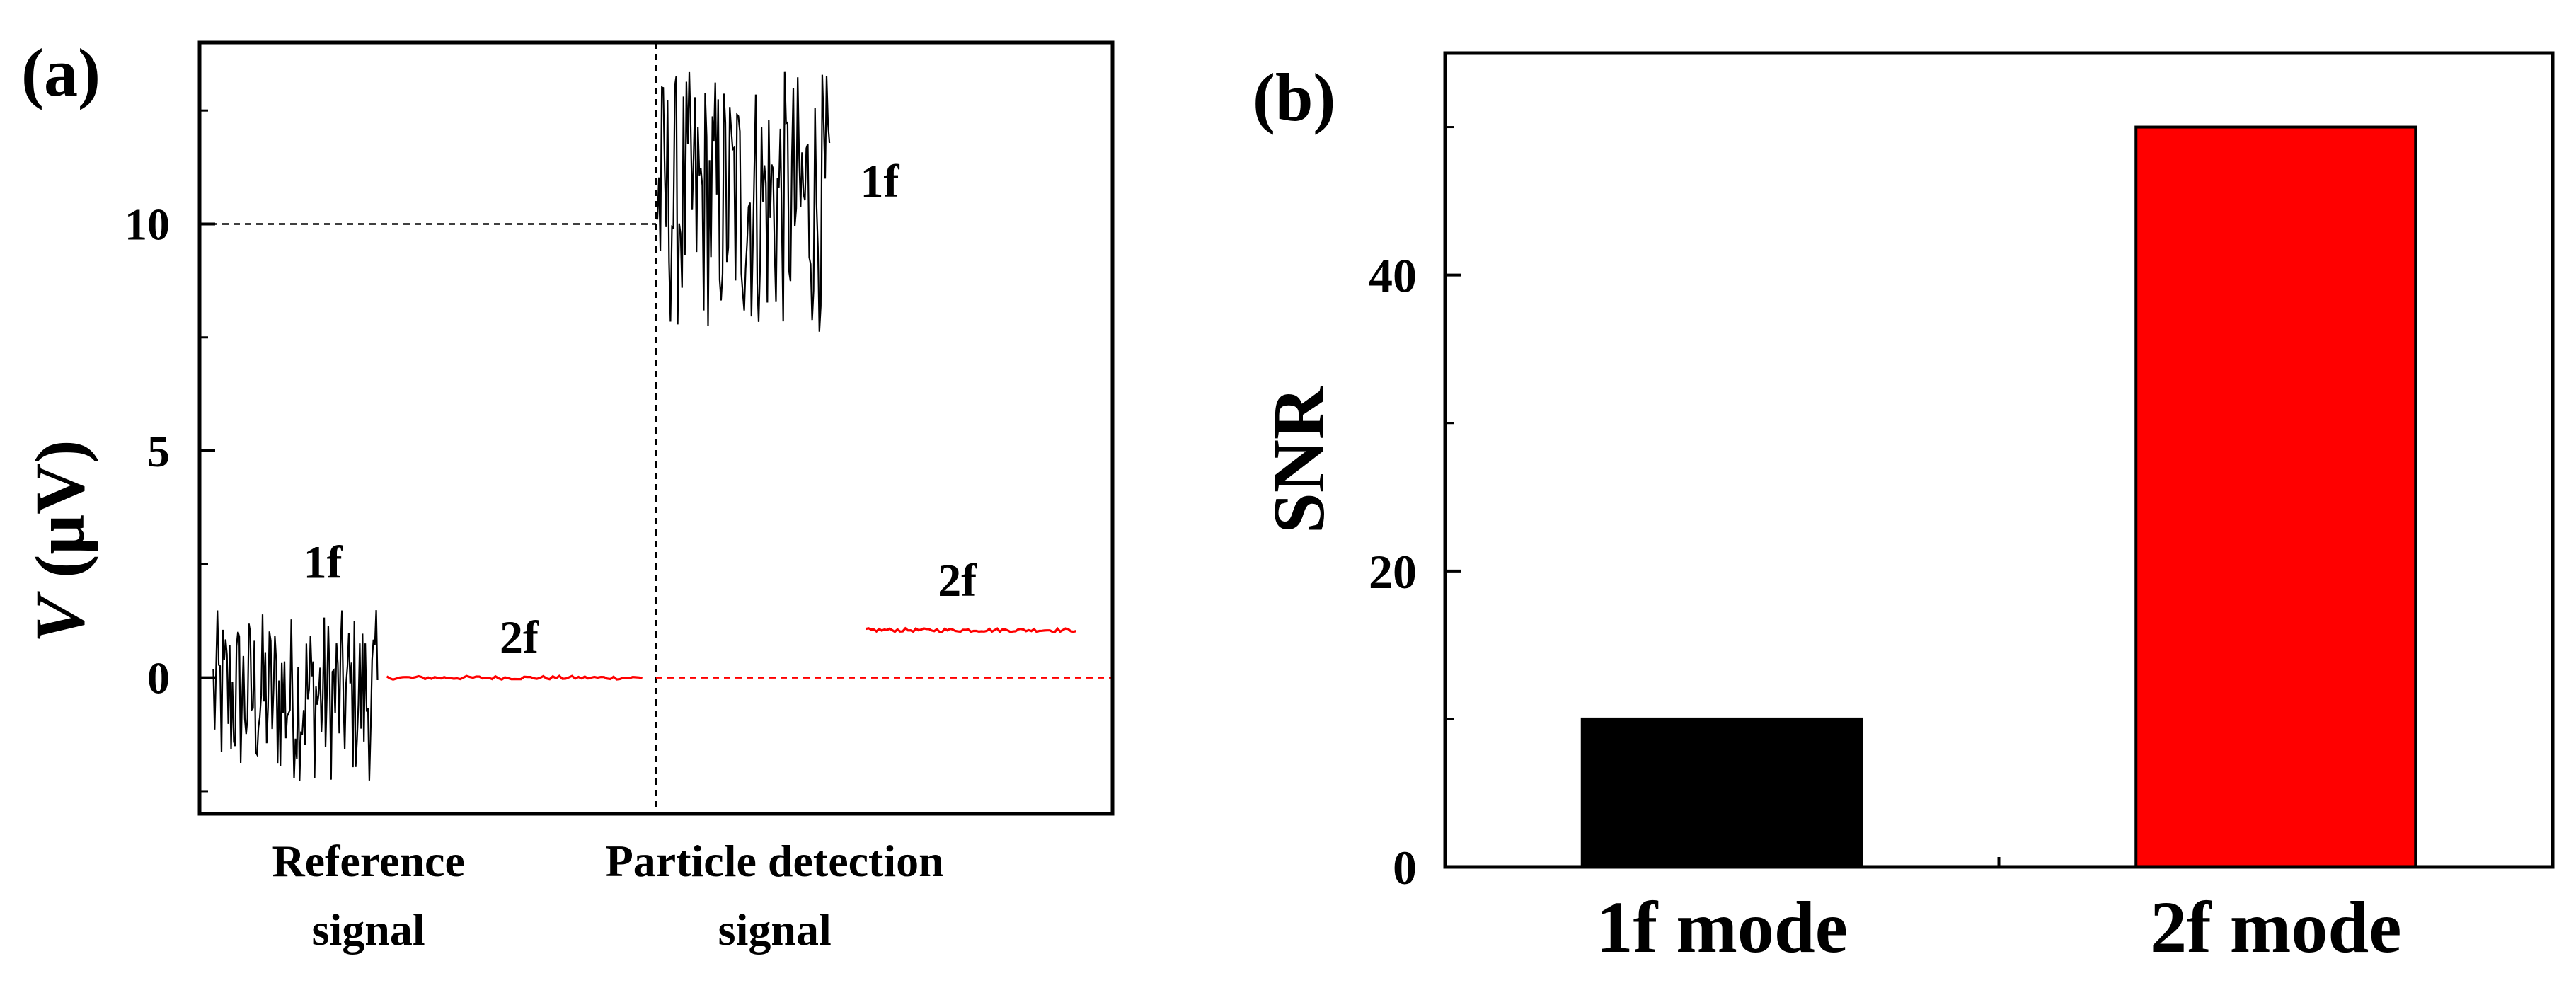 The width and height of the screenshot is (2576, 983). I want to click on x-group-label-line: Reference, so click(368, 861).